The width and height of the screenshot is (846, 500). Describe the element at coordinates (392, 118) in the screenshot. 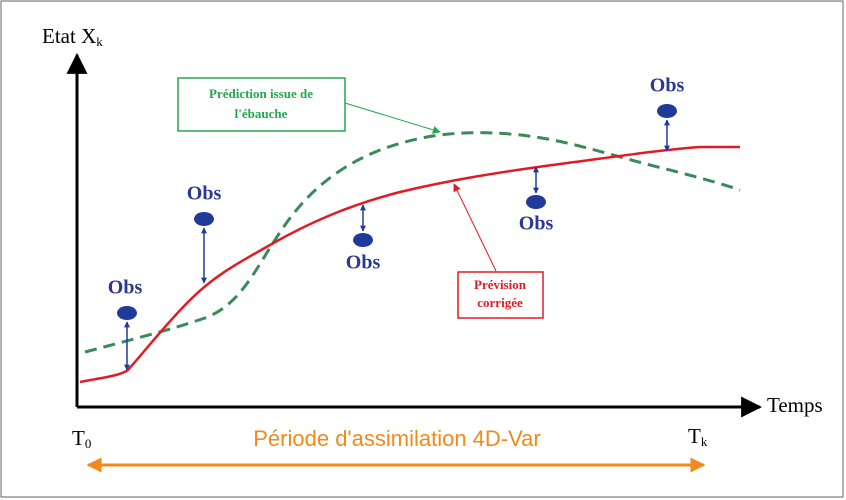

I see `background-callout-arrow` at that location.